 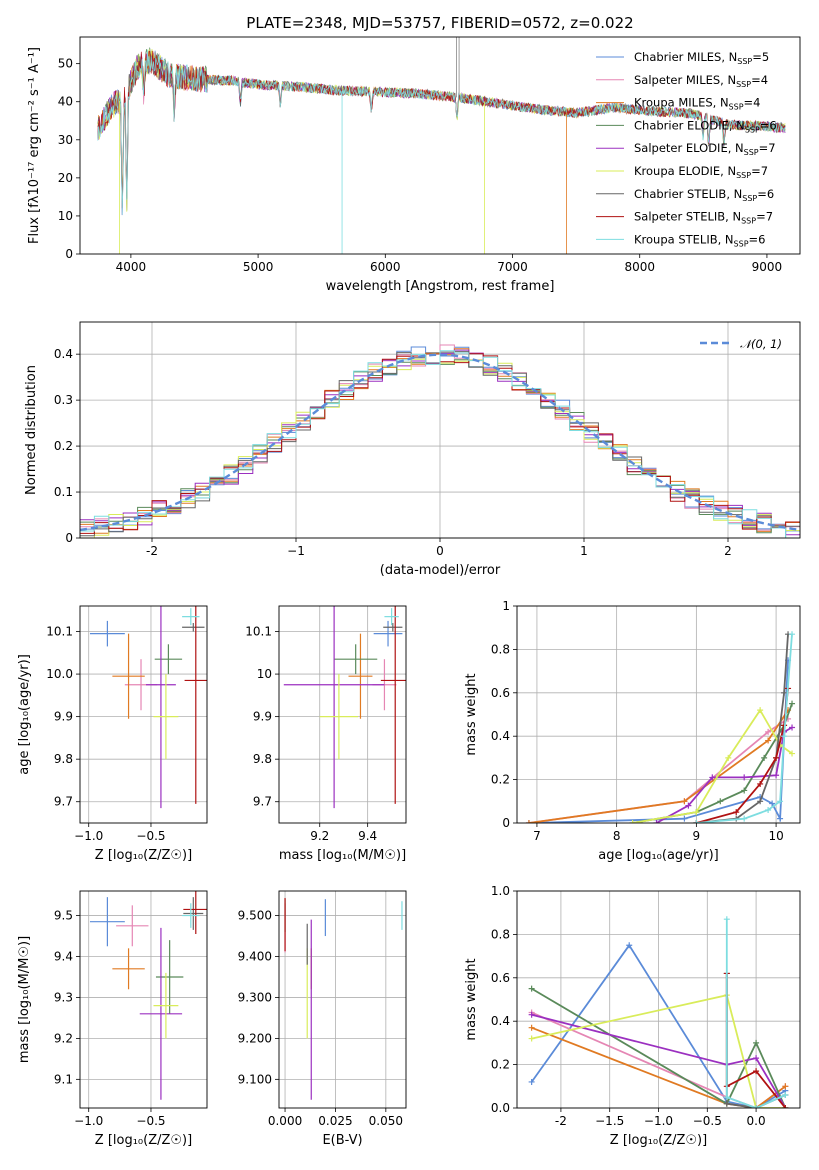 What do you see at coordinates (775, 836) in the screenshot?
I see `x-tick-label: 10` at bounding box center [775, 836].